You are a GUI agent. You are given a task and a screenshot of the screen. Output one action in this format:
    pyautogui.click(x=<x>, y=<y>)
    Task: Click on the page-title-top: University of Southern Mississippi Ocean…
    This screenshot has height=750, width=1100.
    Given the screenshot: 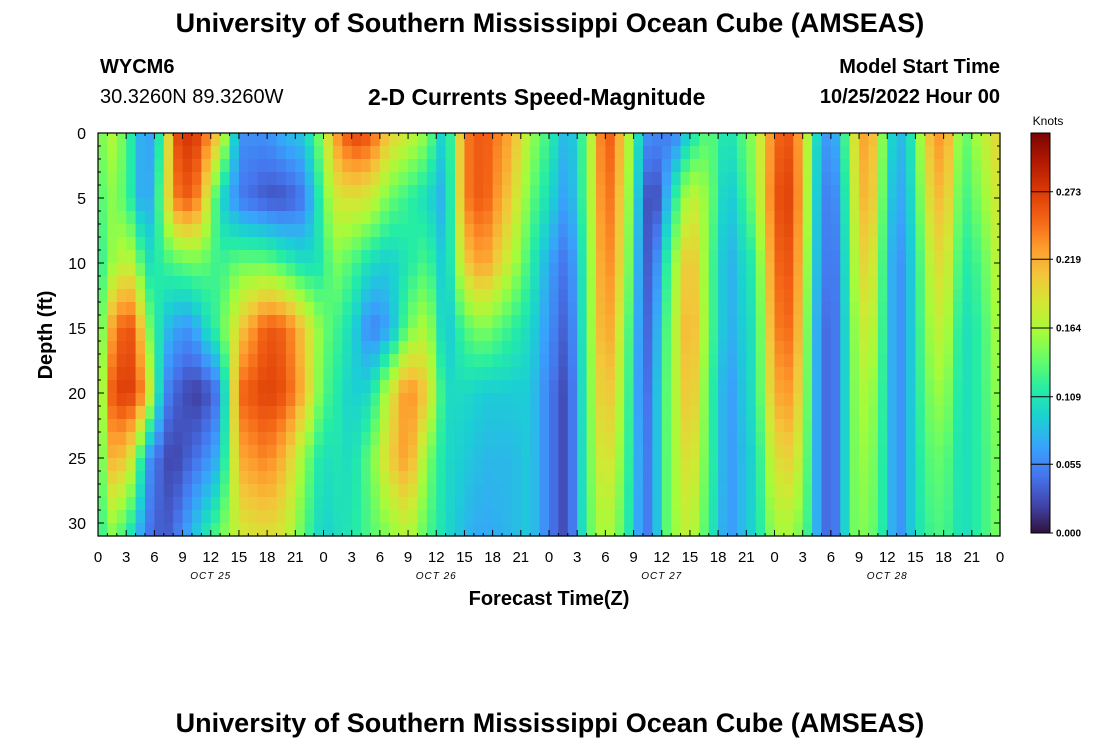 What is the action you would take?
    pyautogui.click(x=550, y=23)
    